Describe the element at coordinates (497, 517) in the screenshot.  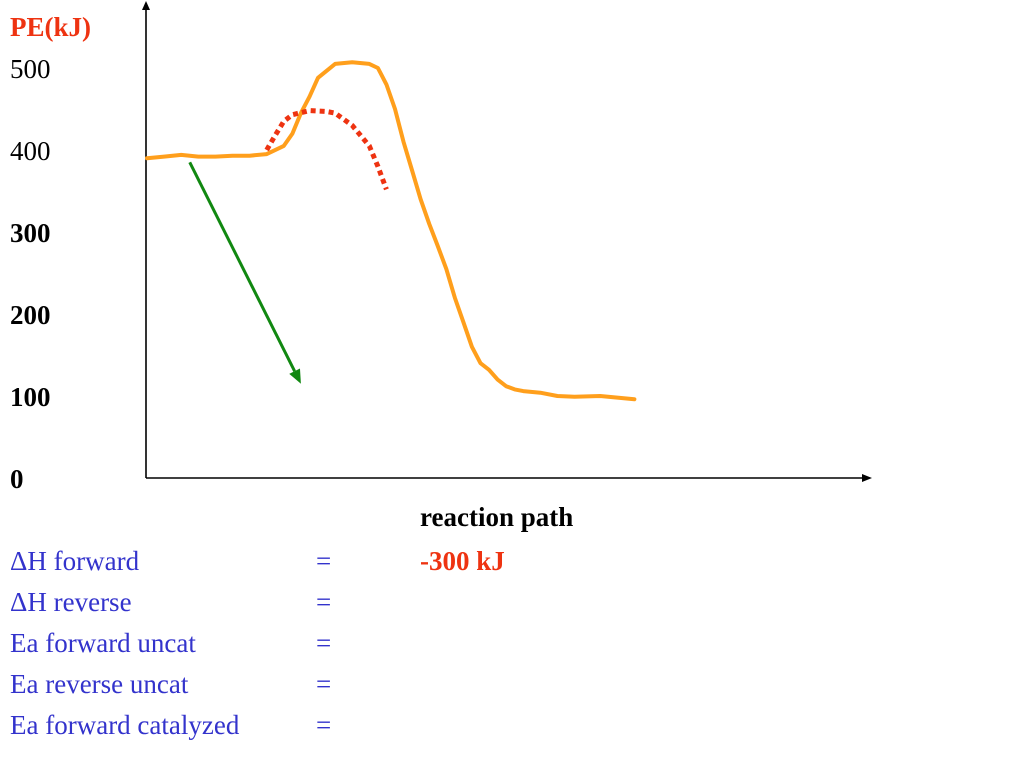
I see `x-axis-label: reaction path` at that location.